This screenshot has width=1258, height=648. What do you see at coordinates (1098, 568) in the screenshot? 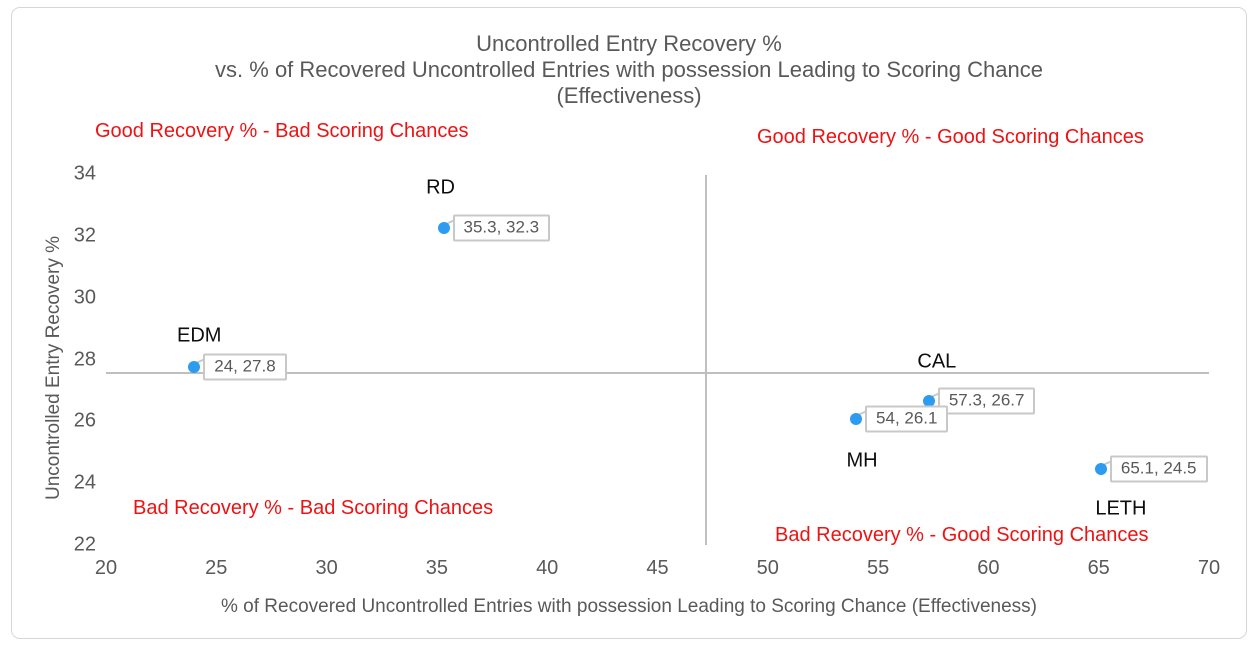
I see `x-tick-label: 65` at bounding box center [1098, 568].